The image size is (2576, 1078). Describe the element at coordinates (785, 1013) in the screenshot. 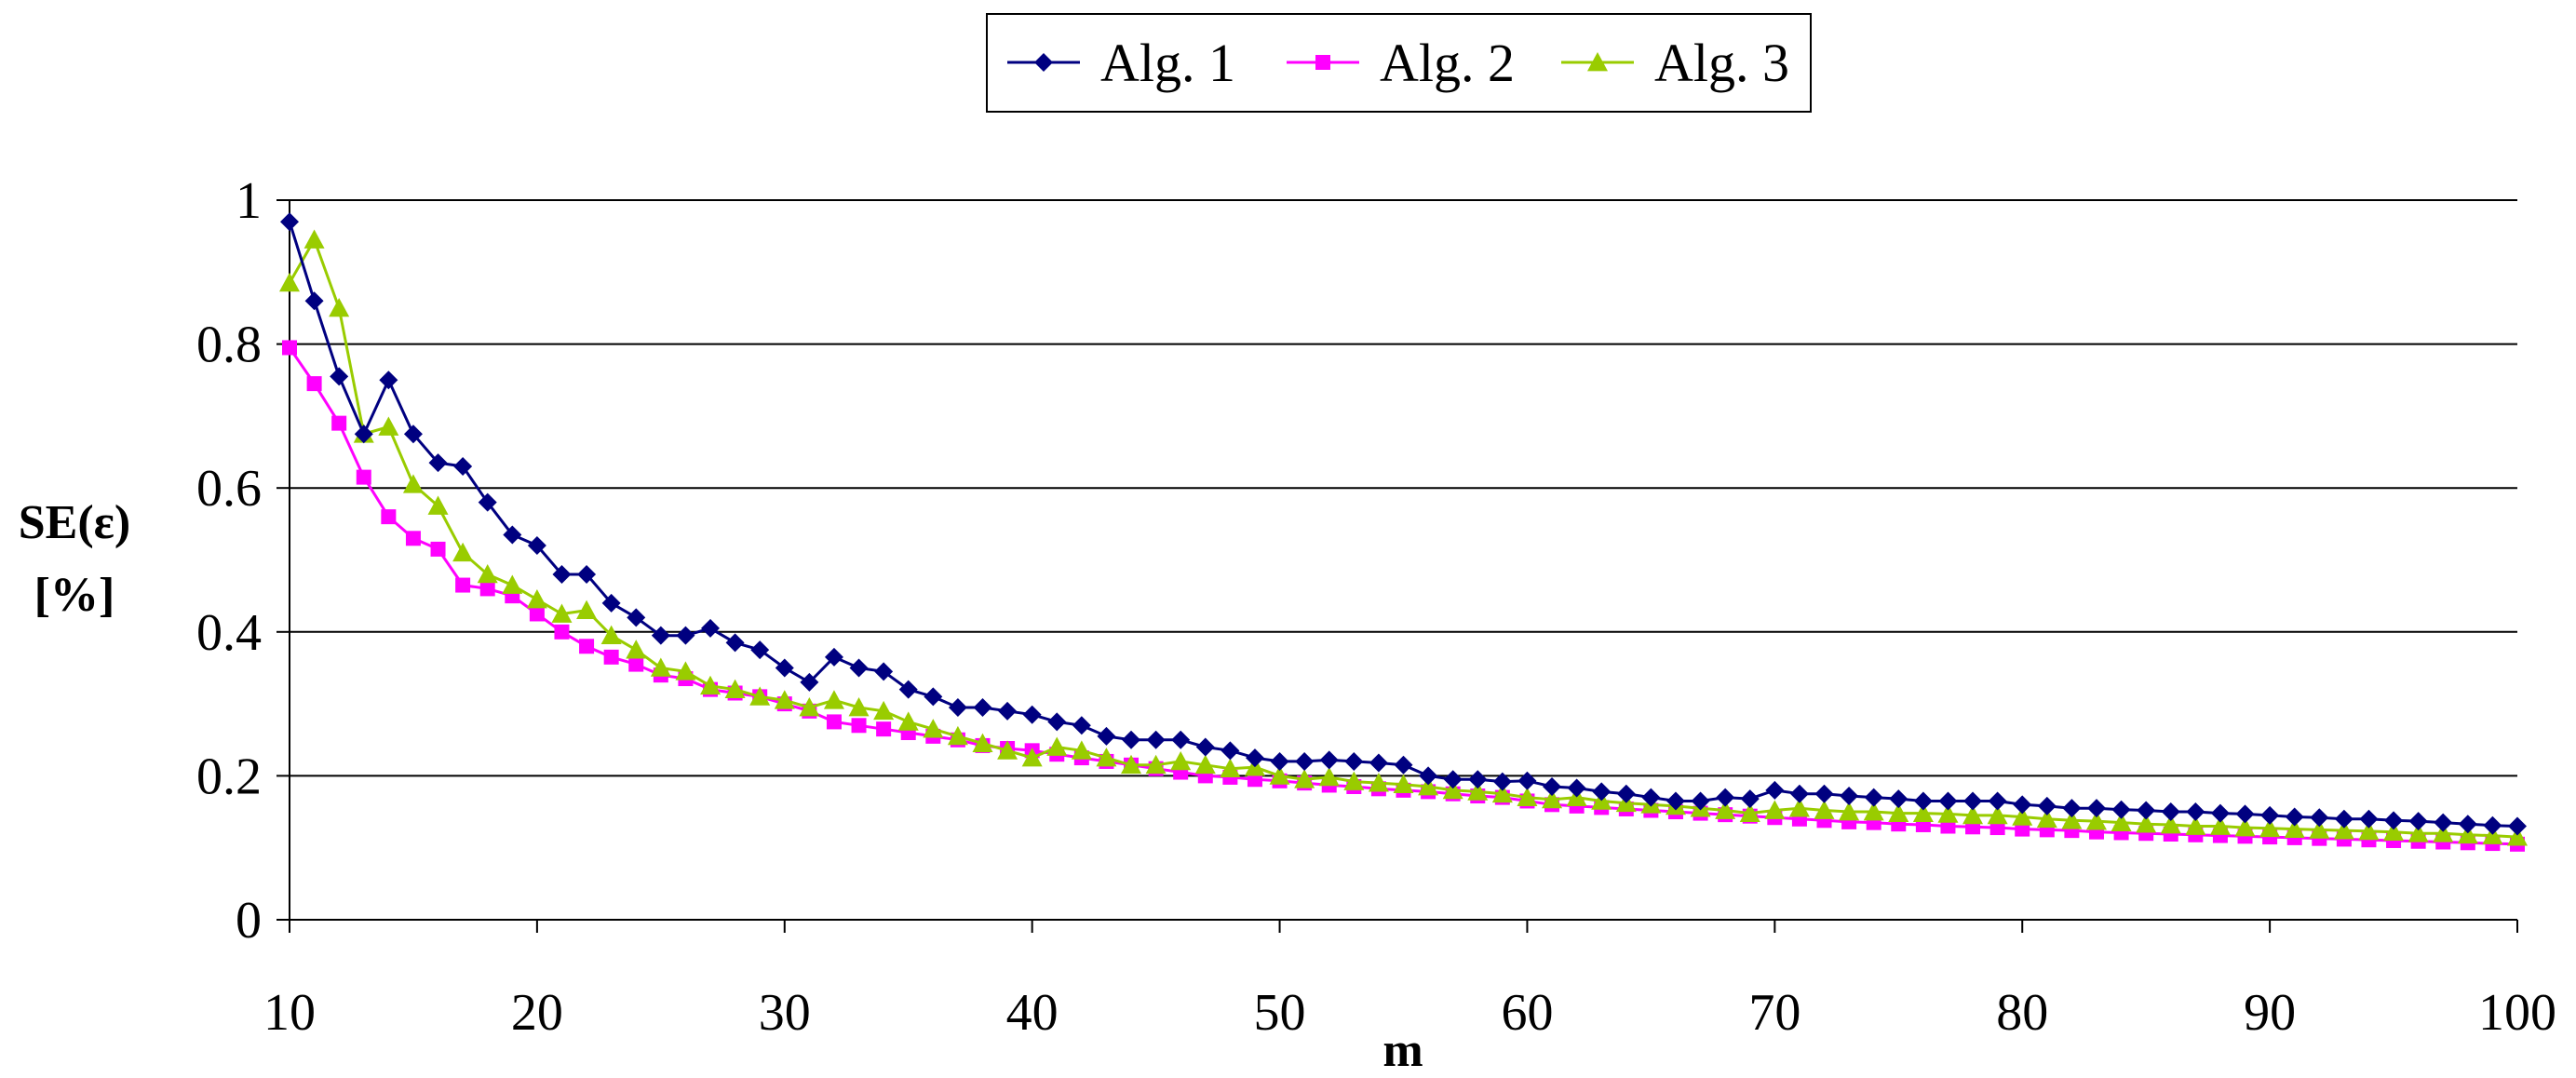

I see `x-tick-label-2: 30` at that location.